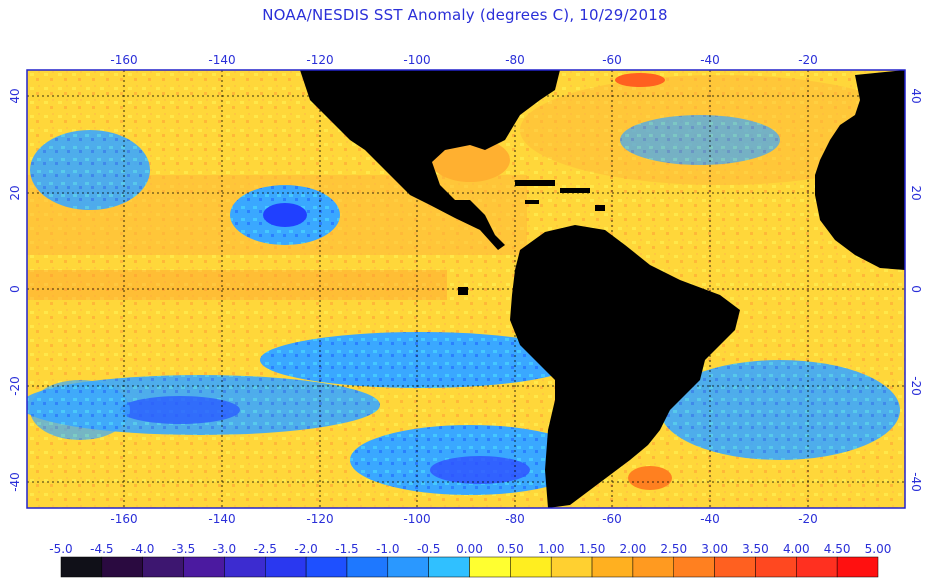 This screenshot has width=930, height=580. What do you see at coordinates (515, 519) in the screenshot?
I see `lon-tick-bottom: -80` at bounding box center [515, 519].